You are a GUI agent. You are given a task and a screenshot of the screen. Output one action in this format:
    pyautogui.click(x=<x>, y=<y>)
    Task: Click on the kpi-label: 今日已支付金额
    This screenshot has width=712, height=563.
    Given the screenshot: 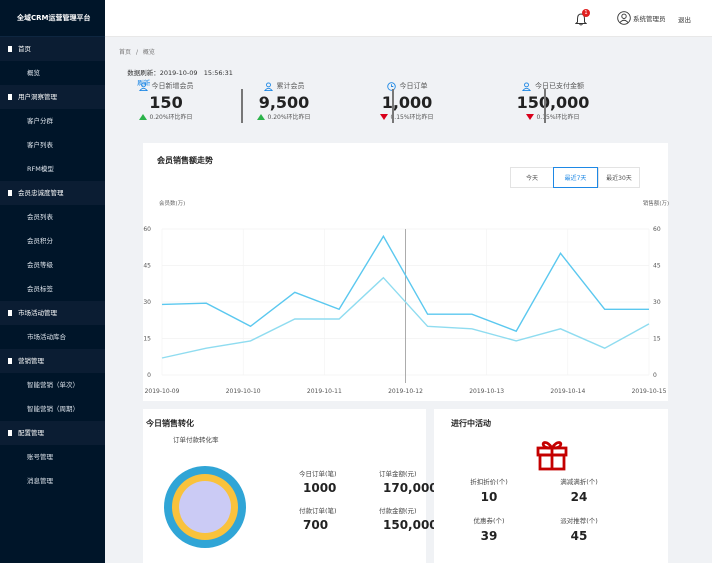 What is the action you would take?
    pyautogui.click(x=559, y=86)
    